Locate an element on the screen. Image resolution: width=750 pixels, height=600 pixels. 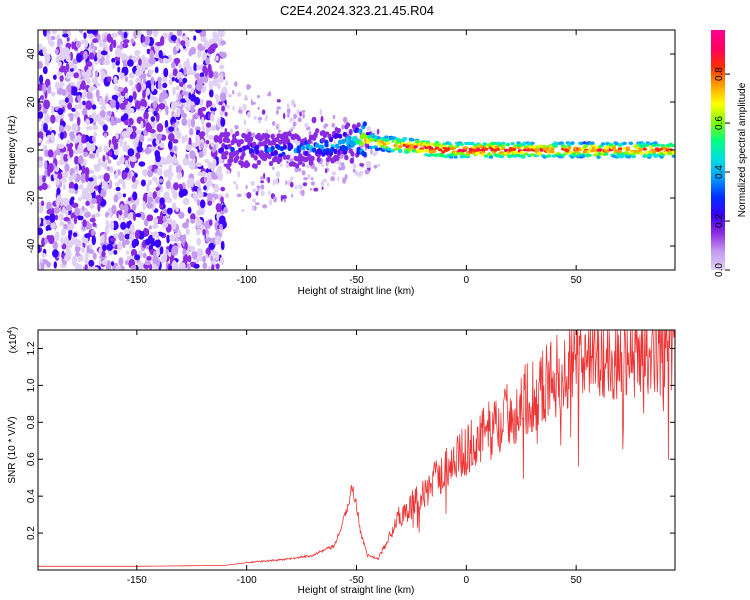
heatmap-y-tick-label: -40 is located at coordinates (31, 245).